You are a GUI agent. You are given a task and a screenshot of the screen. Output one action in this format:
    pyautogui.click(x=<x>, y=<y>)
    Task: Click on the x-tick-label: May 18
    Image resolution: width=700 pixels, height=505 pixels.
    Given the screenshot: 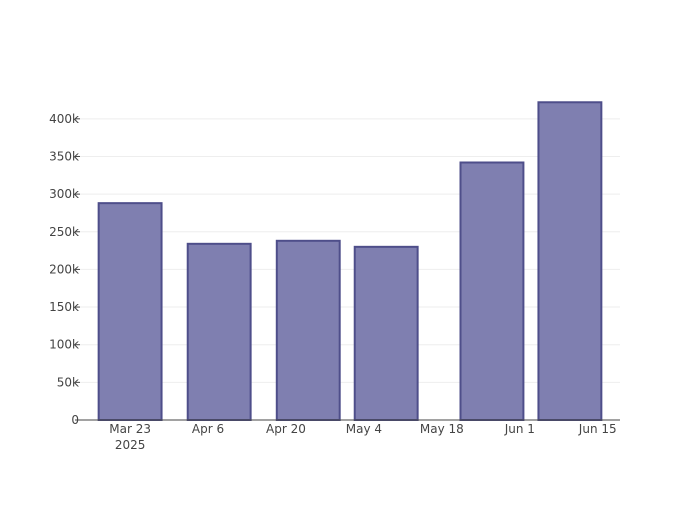 What is the action you would take?
    pyautogui.click(x=442, y=429)
    